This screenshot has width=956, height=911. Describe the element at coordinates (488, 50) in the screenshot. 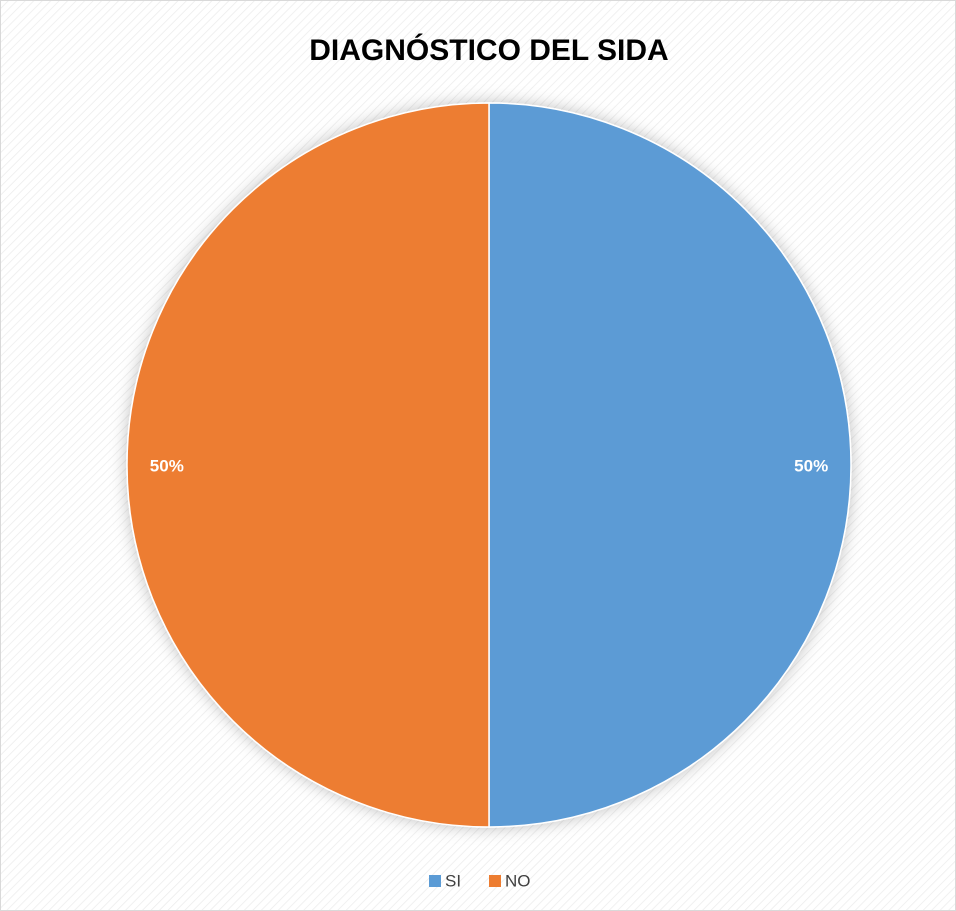

I see `chart-title: DIAGNÓSTICO DEL SIDA` at that location.